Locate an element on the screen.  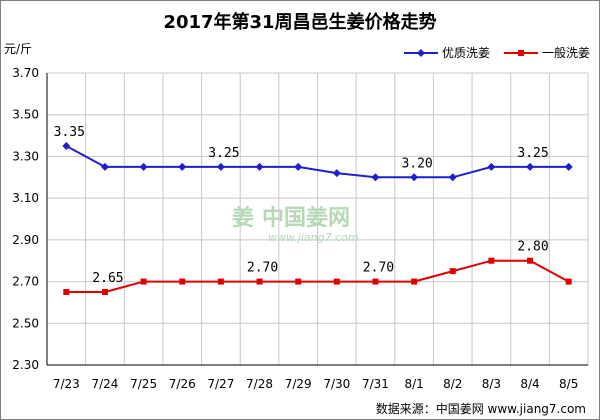
legend: 优质洗姜 一般洗姜 is located at coordinates (496, 52).